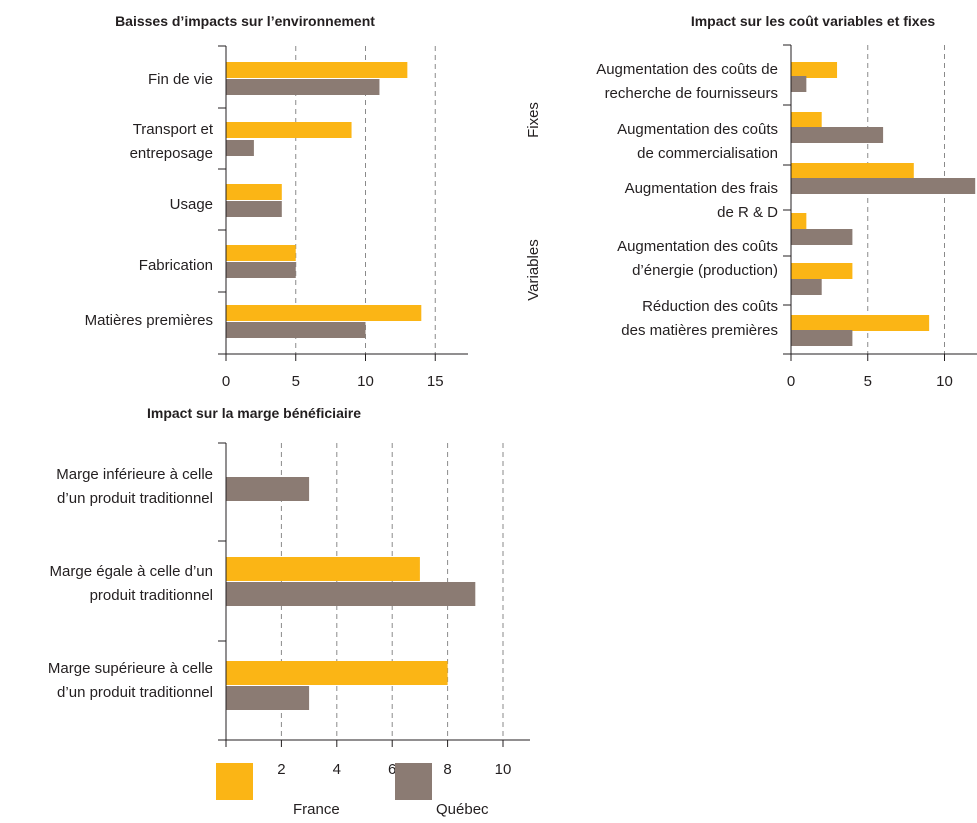  What do you see at coordinates (747, 212) in the screenshot?
I see `category-label: de R & D` at bounding box center [747, 212].